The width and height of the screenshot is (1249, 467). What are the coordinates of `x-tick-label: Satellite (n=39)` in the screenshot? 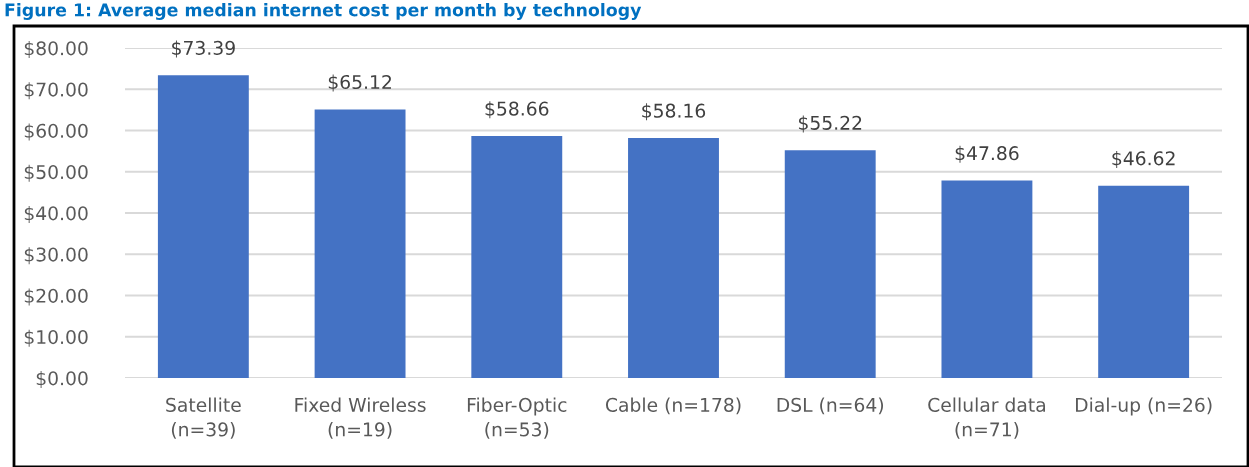 It's located at (203, 418).